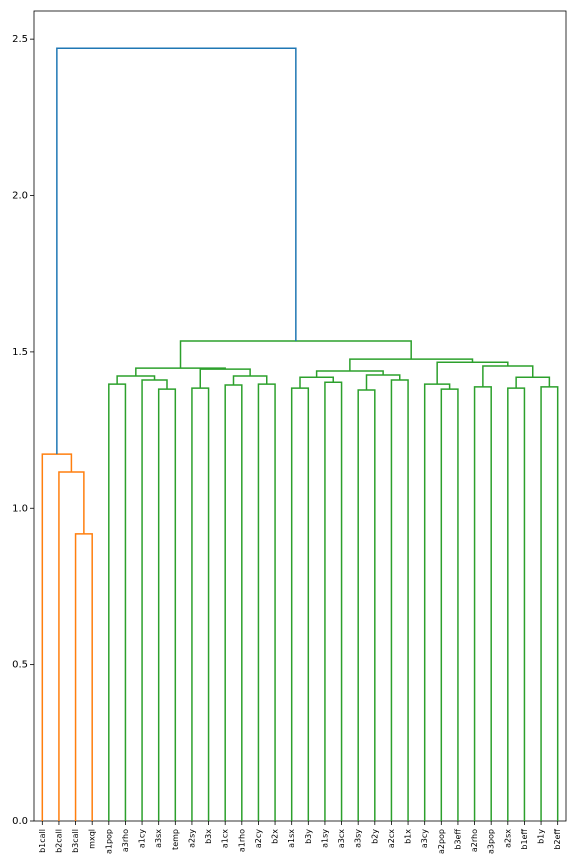 The image size is (576, 864). I want to click on leaf-label: a2sx, so click(507, 838).